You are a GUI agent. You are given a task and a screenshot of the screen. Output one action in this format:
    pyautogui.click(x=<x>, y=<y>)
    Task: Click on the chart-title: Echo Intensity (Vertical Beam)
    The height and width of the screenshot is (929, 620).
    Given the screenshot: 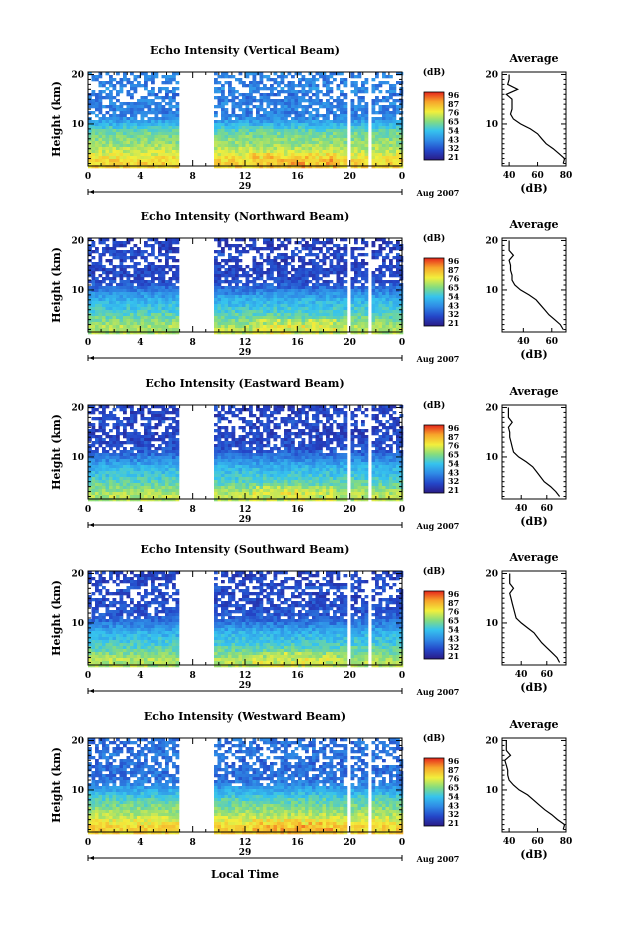 What is the action you would take?
    pyautogui.click(x=245, y=50)
    